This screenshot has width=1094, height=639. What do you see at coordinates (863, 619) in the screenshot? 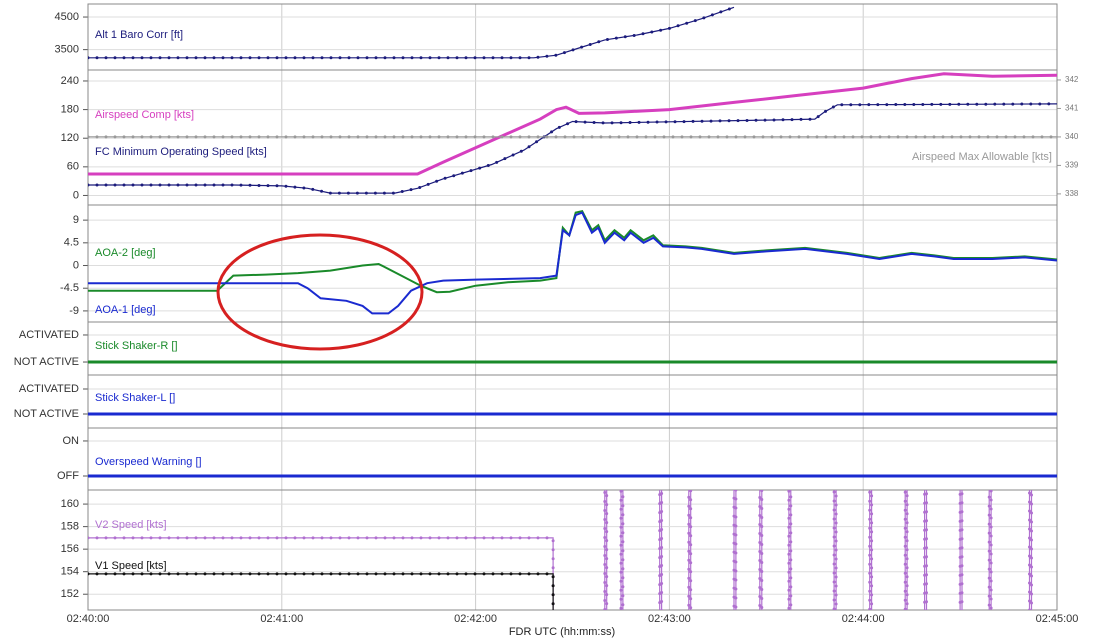
I see `x-tick-label: 02:44:00` at bounding box center [863, 619].